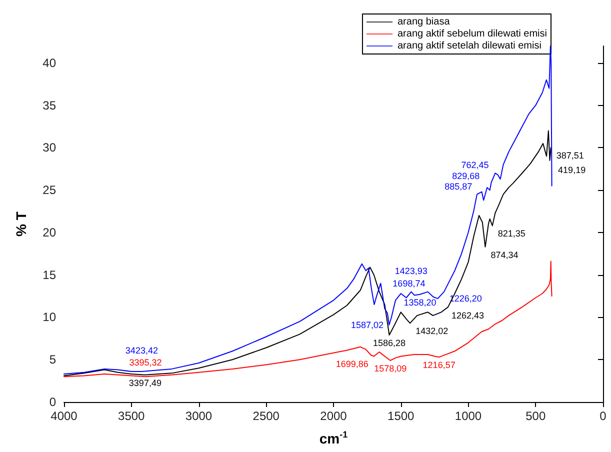 The width and height of the screenshot is (611, 452). I want to click on y-tick-label: 30, so click(49, 147).